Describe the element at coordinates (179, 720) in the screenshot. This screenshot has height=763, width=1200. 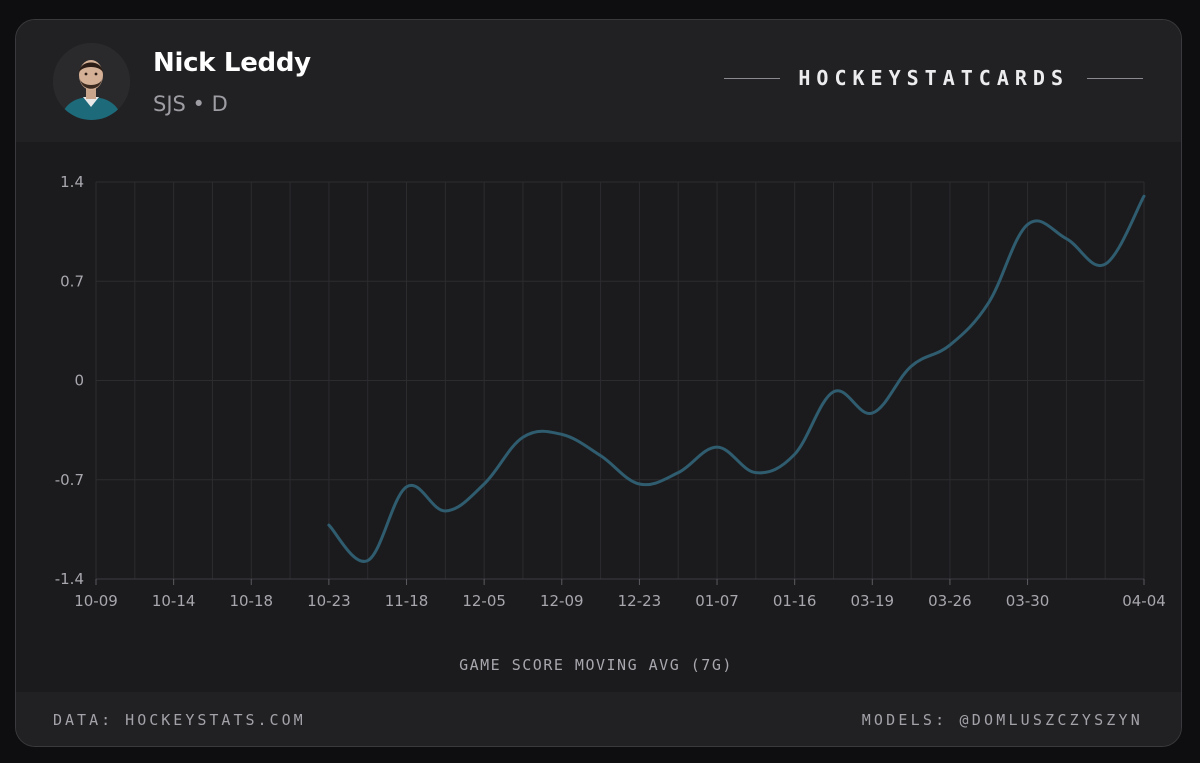
I see `data-source: DATA: HOCKEYSTATS.COM` at that location.